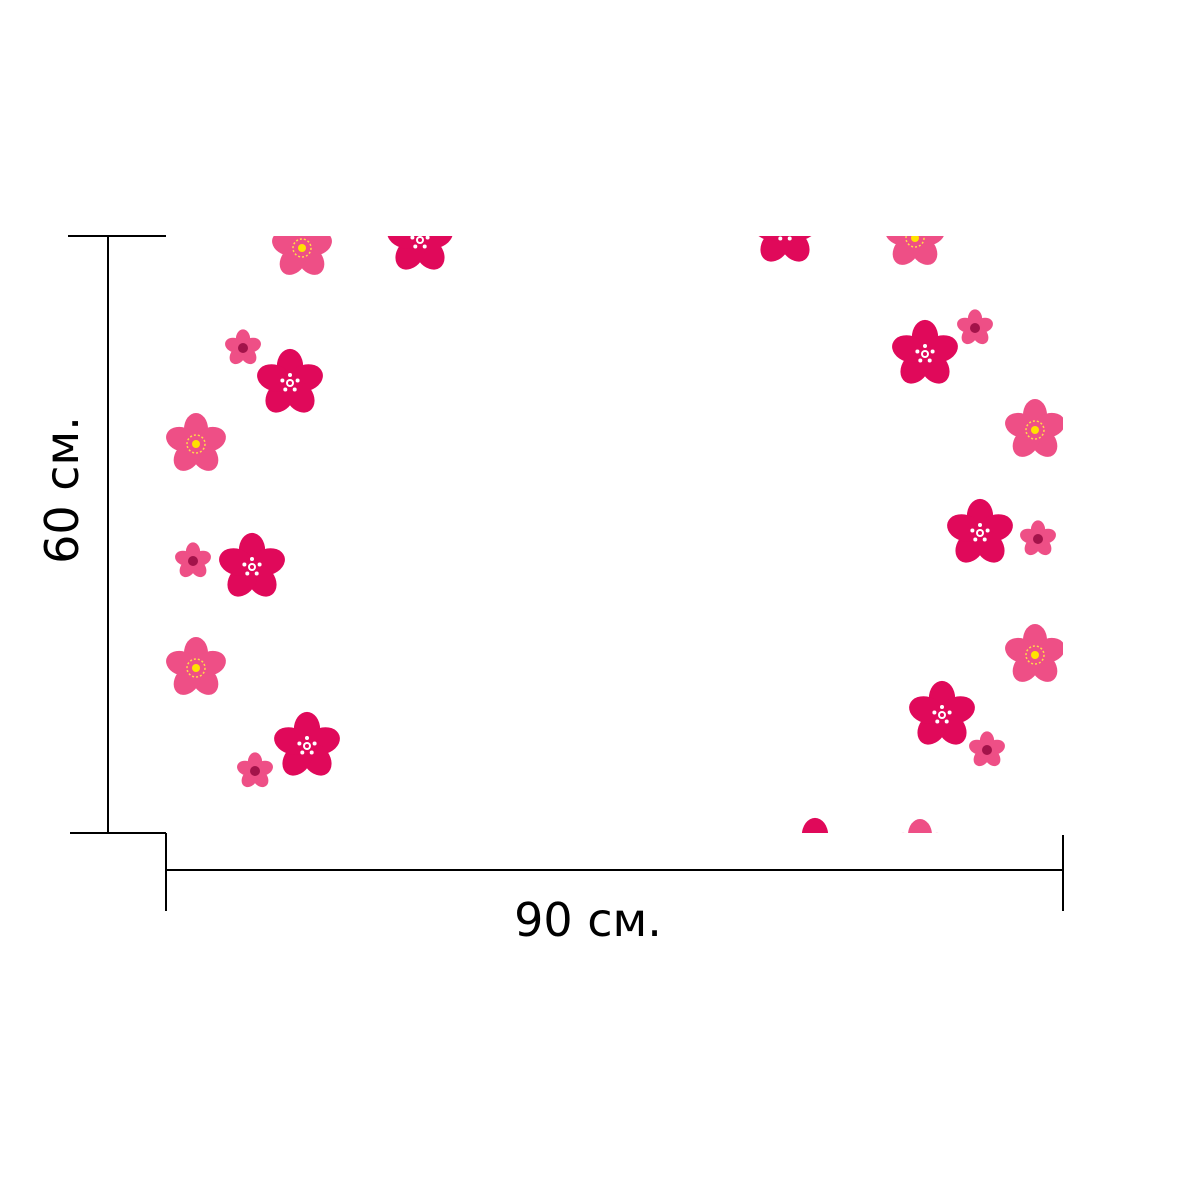 The height and width of the screenshot is (1200, 1200). What do you see at coordinates (62, 490) in the screenshot?
I see `height-label: 60 см.` at bounding box center [62, 490].